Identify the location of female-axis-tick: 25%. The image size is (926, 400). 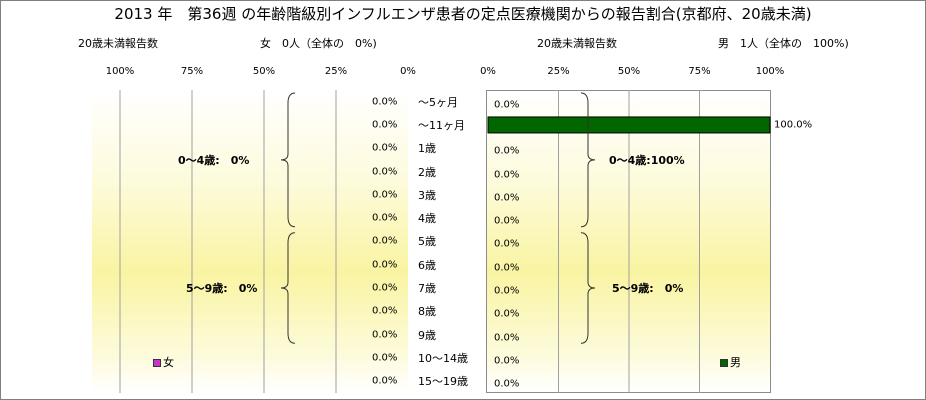
(336, 71).